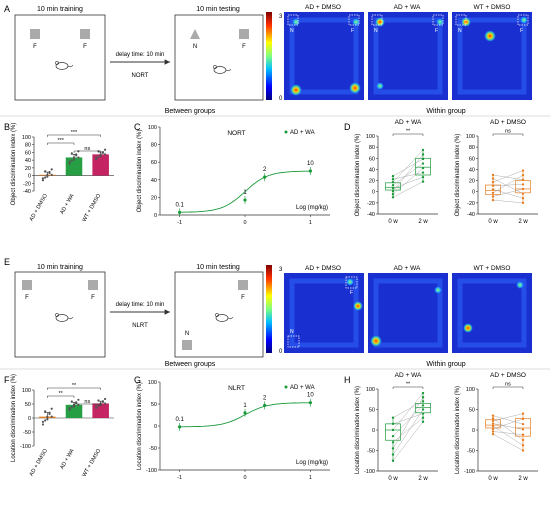 The width and height of the screenshot is (550, 515). Describe the element at coordinates (67, 459) in the screenshot. I see `x-tick-label: AD + WA` at that location.